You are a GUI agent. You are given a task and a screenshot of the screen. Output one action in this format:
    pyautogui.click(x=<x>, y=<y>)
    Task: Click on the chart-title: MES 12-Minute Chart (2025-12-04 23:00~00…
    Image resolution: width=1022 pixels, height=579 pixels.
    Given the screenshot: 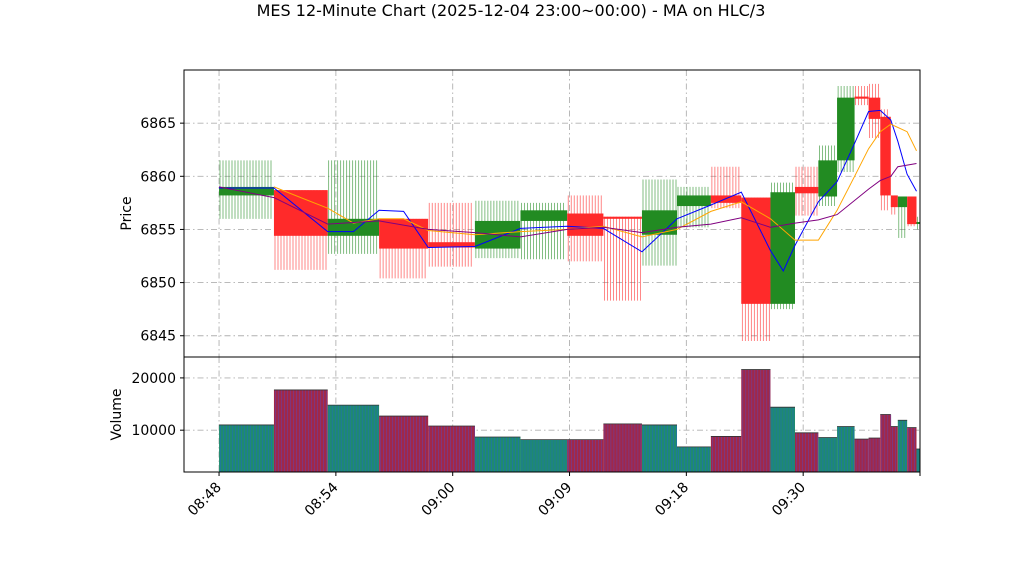 What is the action you would take?
    pyautogui.click(x=511, y=10)
    